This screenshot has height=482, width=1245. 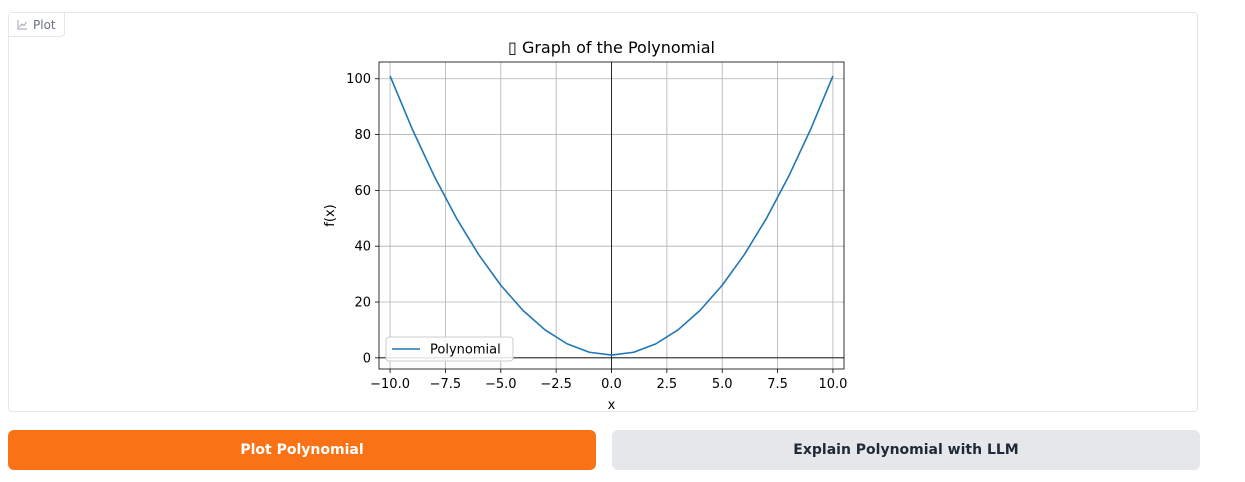 I want to click on x-tick-label: 0.0, so click(x=611, y=384).